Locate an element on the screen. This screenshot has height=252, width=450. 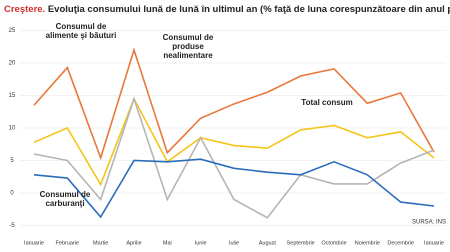
x-tick-label: Noiembrie is located at coordinates (367, 243).